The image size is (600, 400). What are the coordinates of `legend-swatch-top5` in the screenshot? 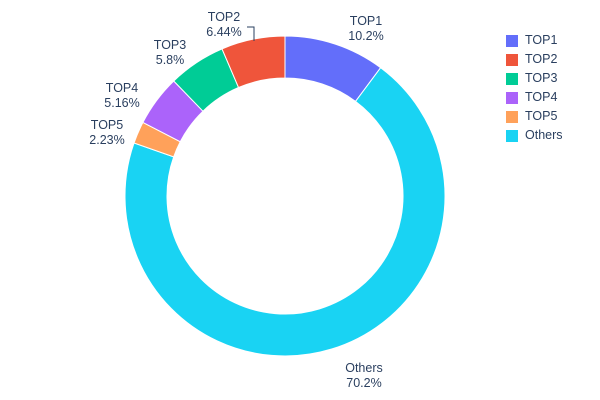 It's located at (512, 116).